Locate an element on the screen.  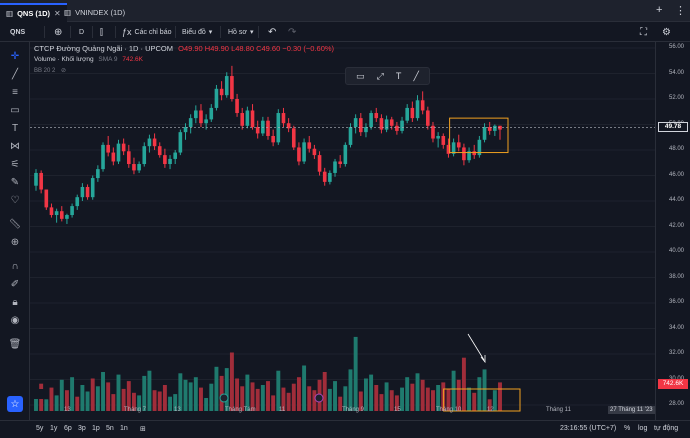
profile-button: Hồ sơ ▾ is located at coordinates (241, 32).